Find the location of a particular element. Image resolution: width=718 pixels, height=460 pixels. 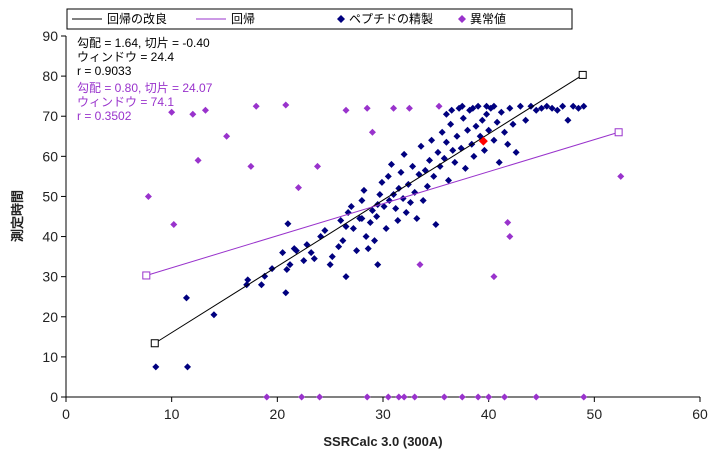

x-axis-ticks: 0 10 20 30 40 50 60 is located at coordinates (385, 409).